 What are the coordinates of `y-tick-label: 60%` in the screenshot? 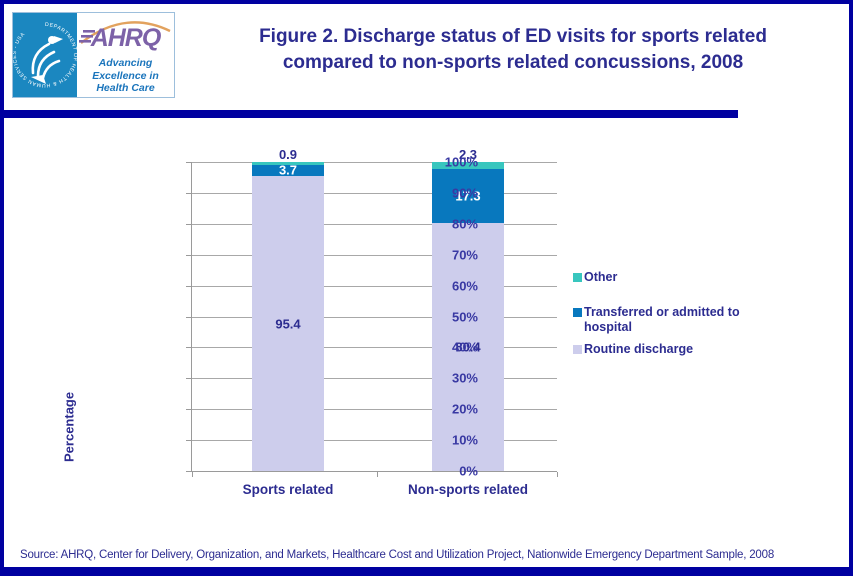 It's located at (464, 286).